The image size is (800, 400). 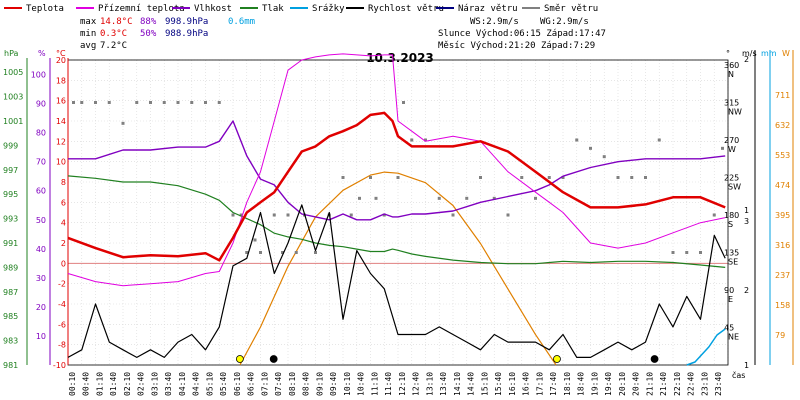 What do you see at coordinates (488, 9) in the screenshot?
I see `legend-label: Náraz větru` at bounding box center [488, 9].